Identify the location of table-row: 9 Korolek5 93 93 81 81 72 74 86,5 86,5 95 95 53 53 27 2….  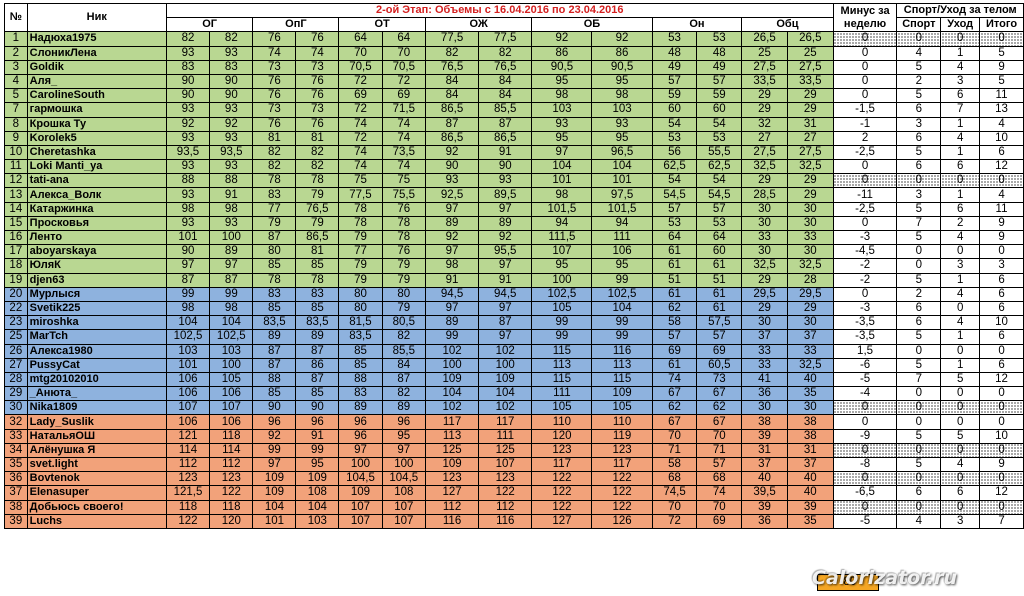
(514, 138).